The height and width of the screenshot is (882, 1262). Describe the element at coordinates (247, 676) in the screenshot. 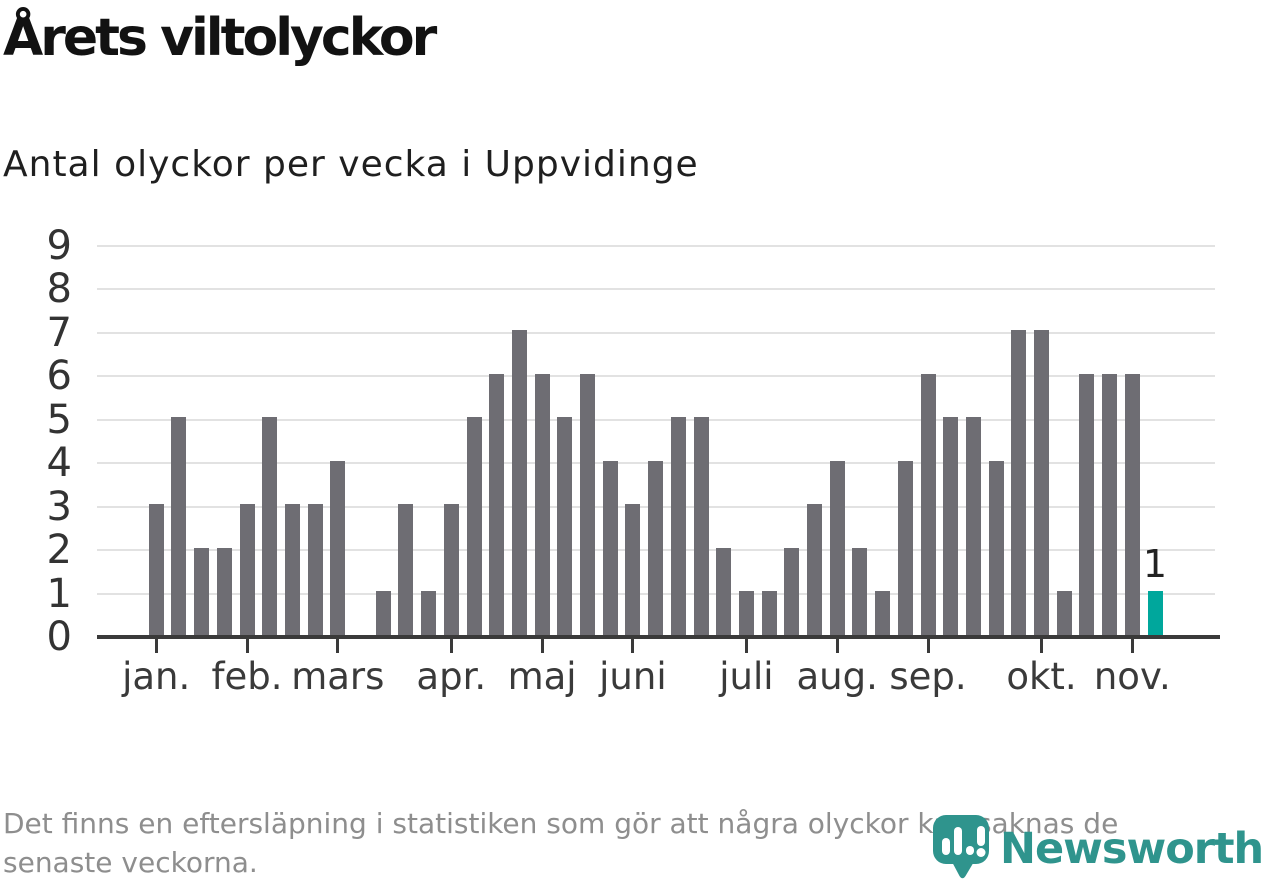

I see `x-axis-month-label: feb.` at that location.